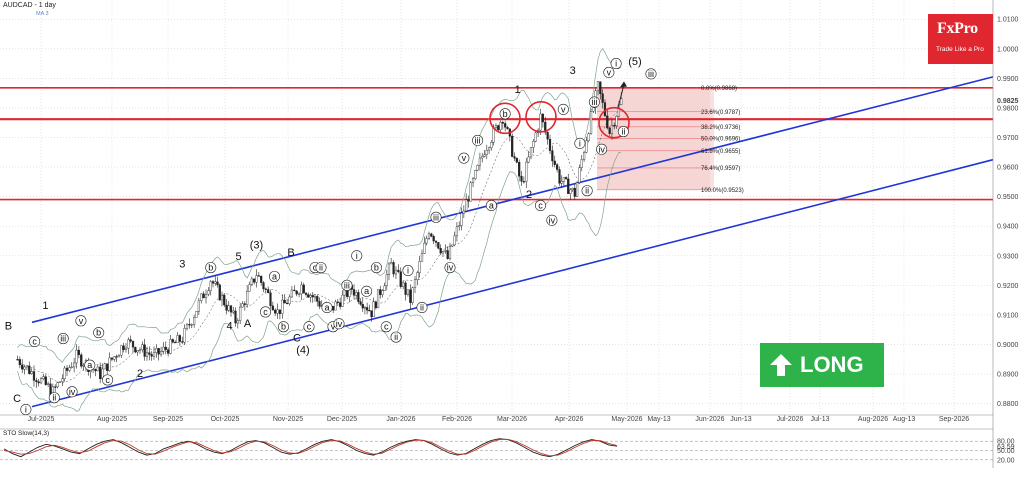 The width and height of the screenshot is (1024, 479). What do you see at coordinates (274, 276) in the screenshot?
I see `wave-label: a` at bounding box center [274, 276].